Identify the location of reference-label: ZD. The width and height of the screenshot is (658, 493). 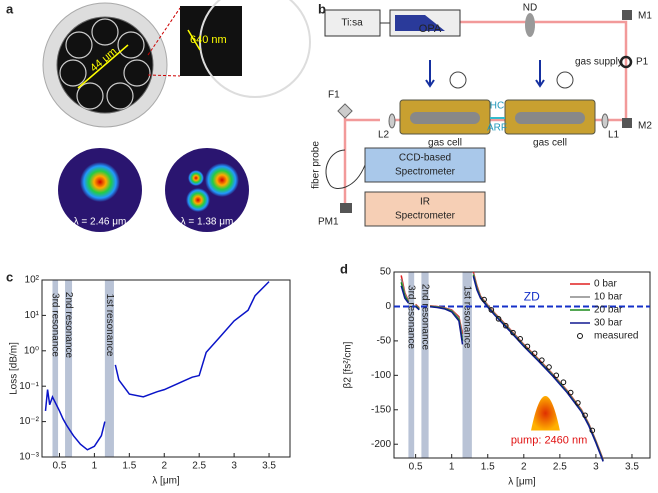
(532, 297).